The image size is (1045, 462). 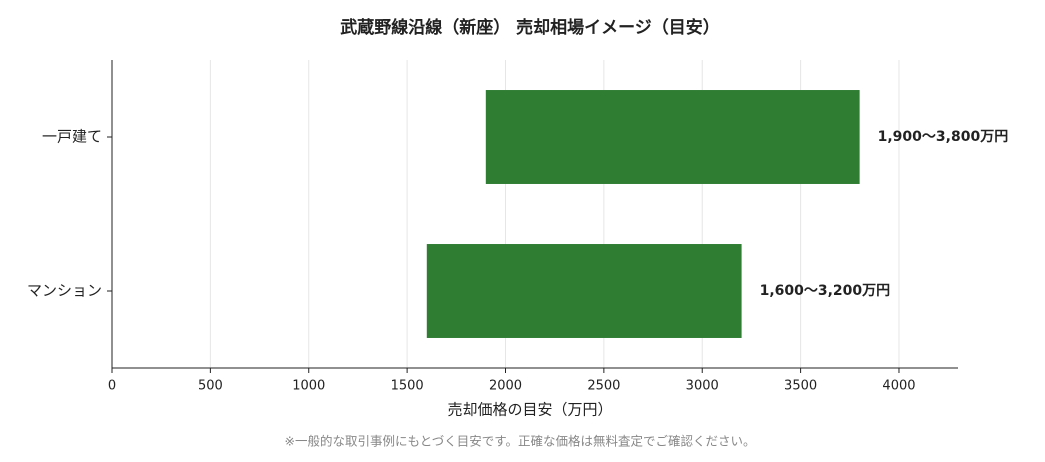 What do you see at coordinates (825, 291) in the screenshot?
I see `value-label: 1,600～3,200万円` at bounding box center [825, 291].